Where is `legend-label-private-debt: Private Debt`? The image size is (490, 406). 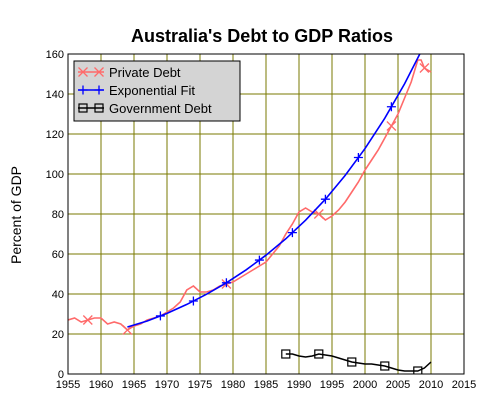 legend-label-private-debt: Private Debt is located at coordinates (145, 72).